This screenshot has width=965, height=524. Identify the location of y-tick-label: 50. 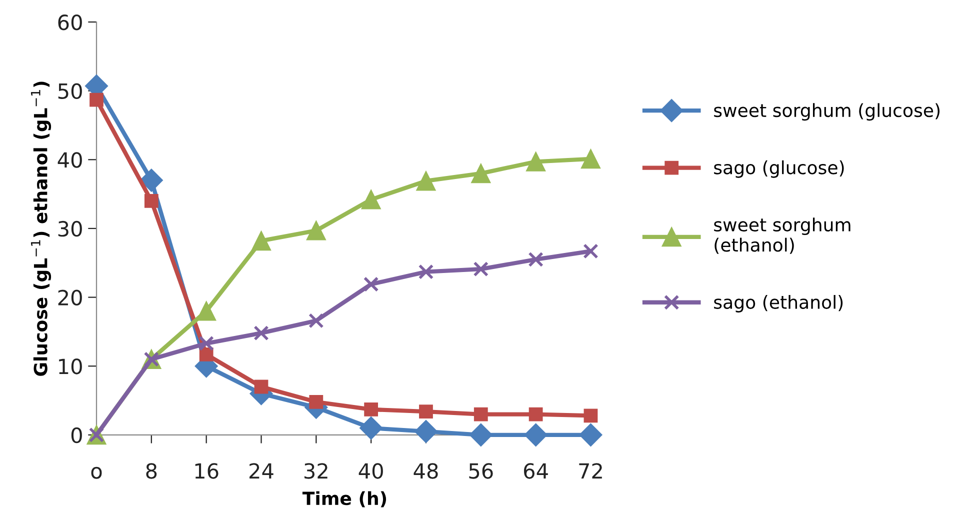
(70, 91).